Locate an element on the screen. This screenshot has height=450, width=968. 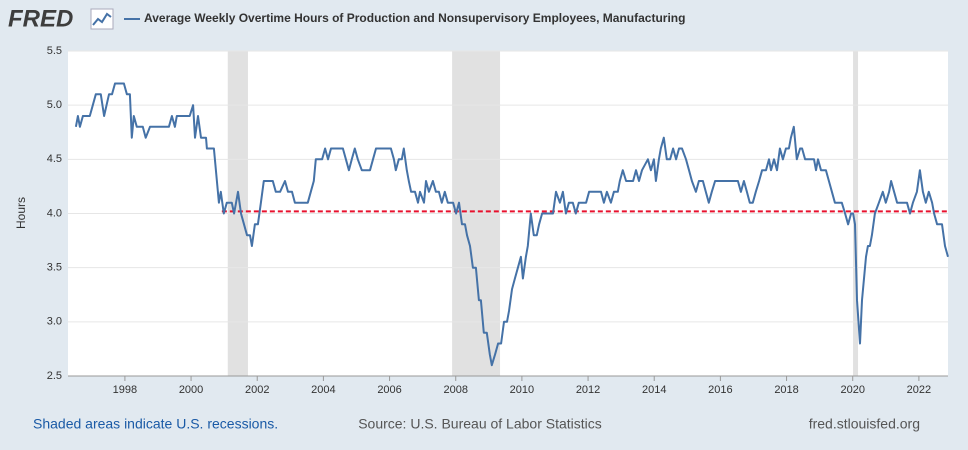
y-axis-label: Hours is located at coordinates (21, 213).